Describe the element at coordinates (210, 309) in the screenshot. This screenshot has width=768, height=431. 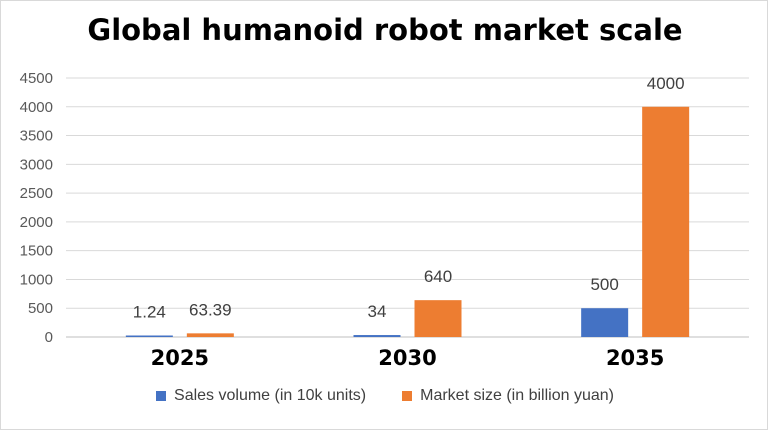
I see `data-label: 63.39` at that location.